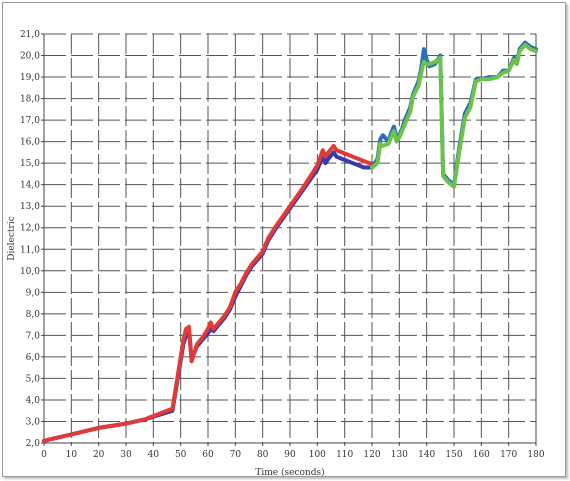 The image size is (570, 481). I want to click on x-tick-label: 170, so click(508, 455).